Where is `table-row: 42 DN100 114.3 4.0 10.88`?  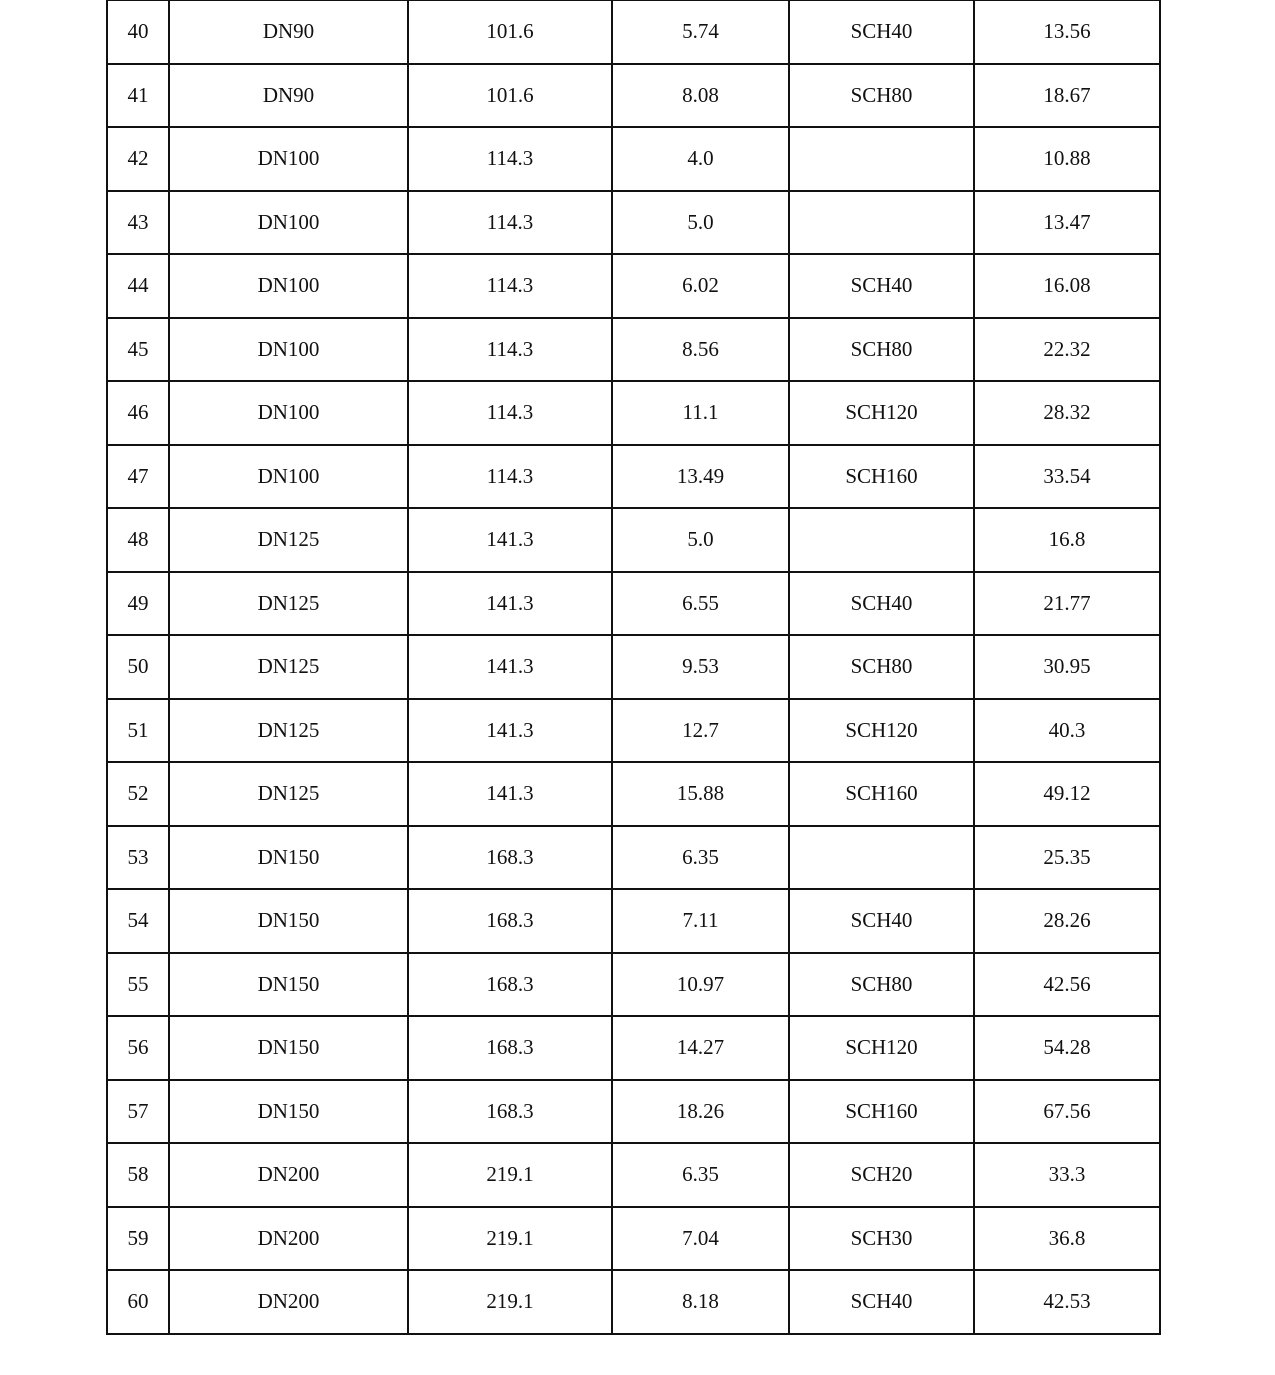
table-row: 42 DN100 114.3 4.0 10.88 is located at coordinates (633, 159).